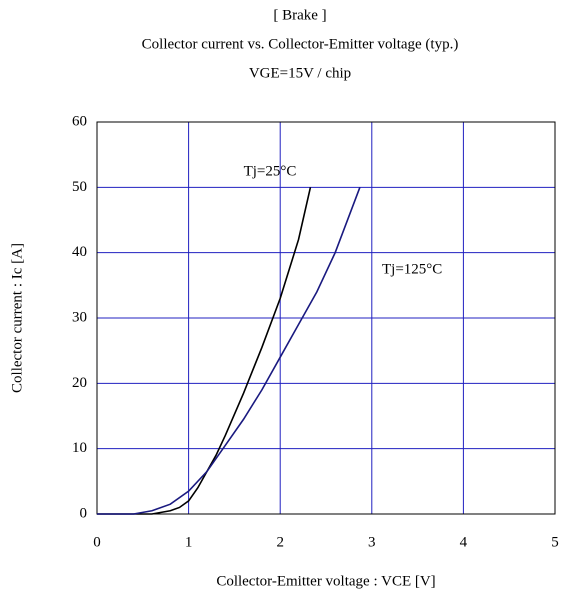 This screenshot has width=568, height=605. What do you see at coordinates (300, 73) in the screenshot?
I see `chart-subtitle: VGE=15V / chip` at bounding box center [300, 73].